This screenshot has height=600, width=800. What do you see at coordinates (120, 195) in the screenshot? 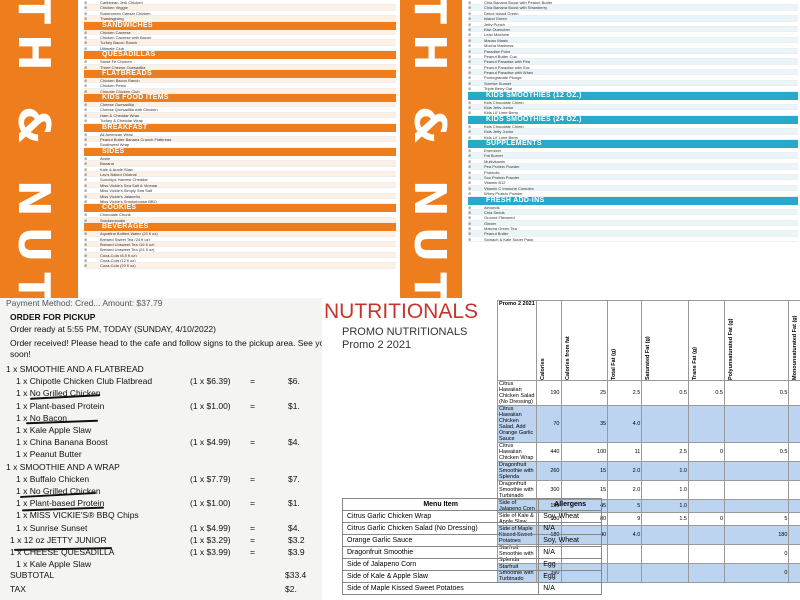
I see `item-name: Miss Vickie's Jalapeño` at bounding box center [120, 195].